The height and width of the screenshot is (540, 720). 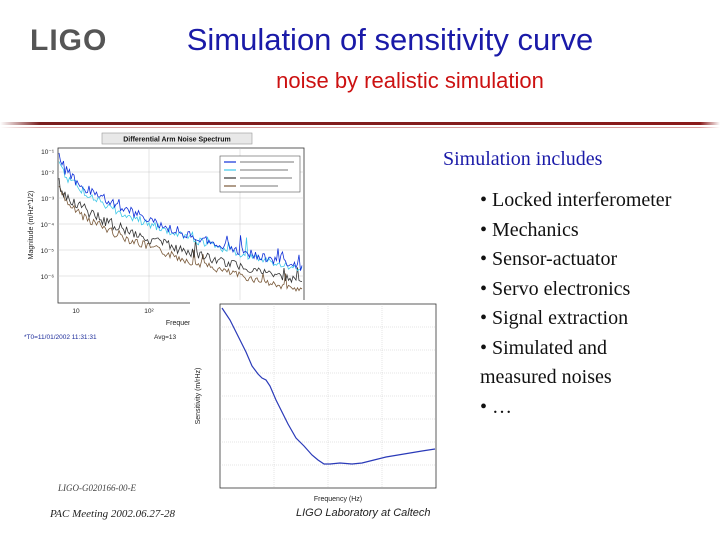 What do you see at coordinates (546, 377) in the screenshot?
I see `bullet-item: measured noises` at bounding box center [546, 377].